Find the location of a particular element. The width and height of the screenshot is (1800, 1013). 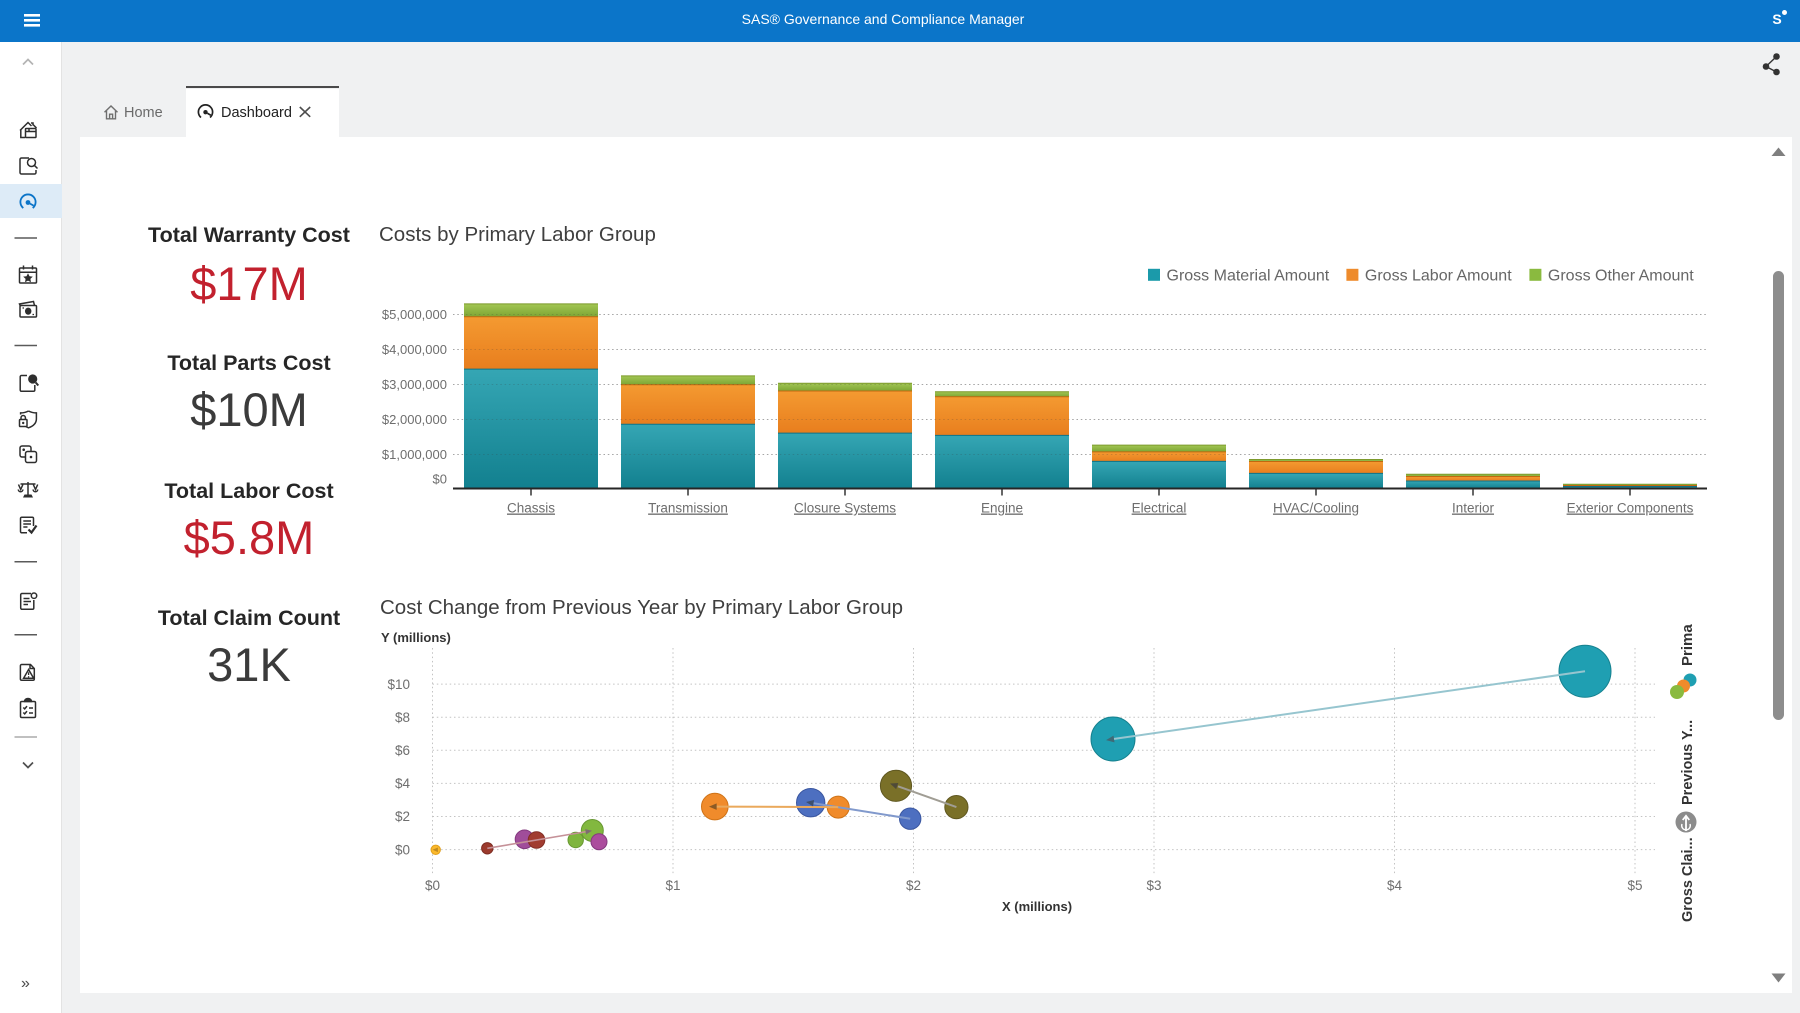

svg-text: Interior is located at coordinates (1473, 508).